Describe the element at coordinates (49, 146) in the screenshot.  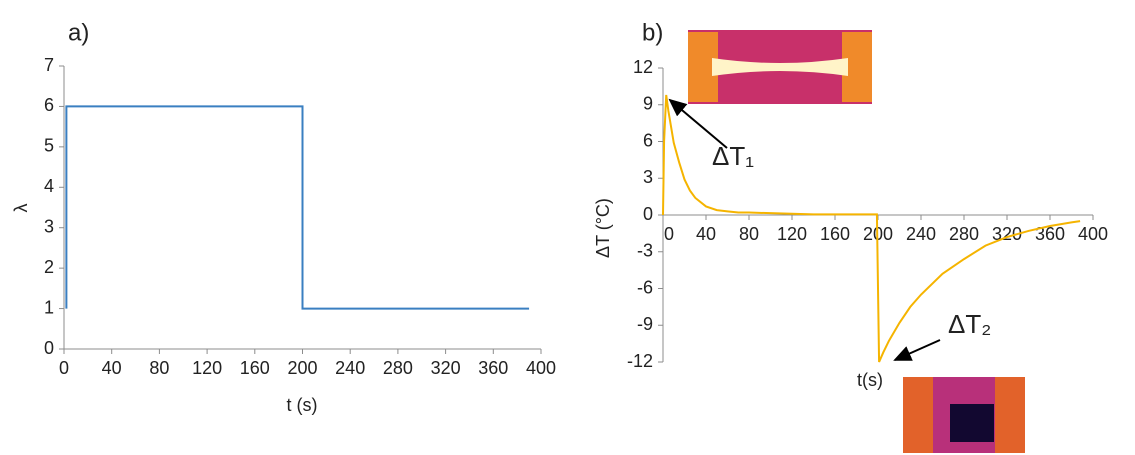
I see `y-tick-label: 5` at that location.